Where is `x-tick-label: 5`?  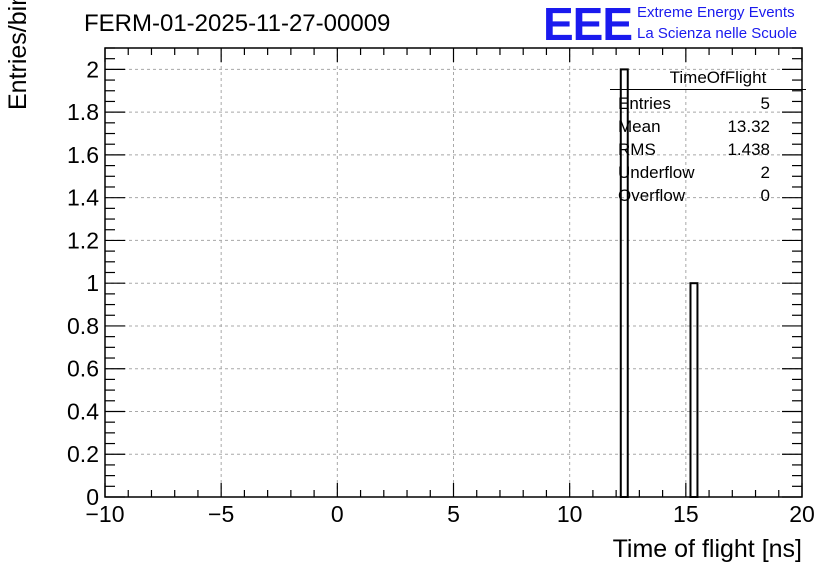
x-tick-label: 5 is located at coordinates (453, 514).